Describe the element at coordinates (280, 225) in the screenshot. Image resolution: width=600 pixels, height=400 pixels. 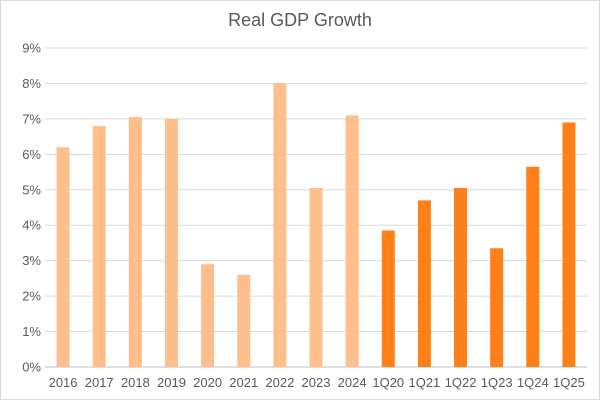
I see `bar-2022` at that location.